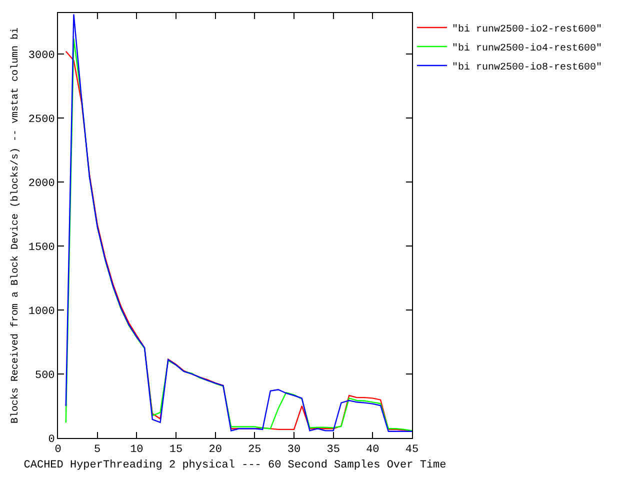  Describe the element at coordinates (255, 450) in the screenshot. I see `x-tick-label: 25` at that location.